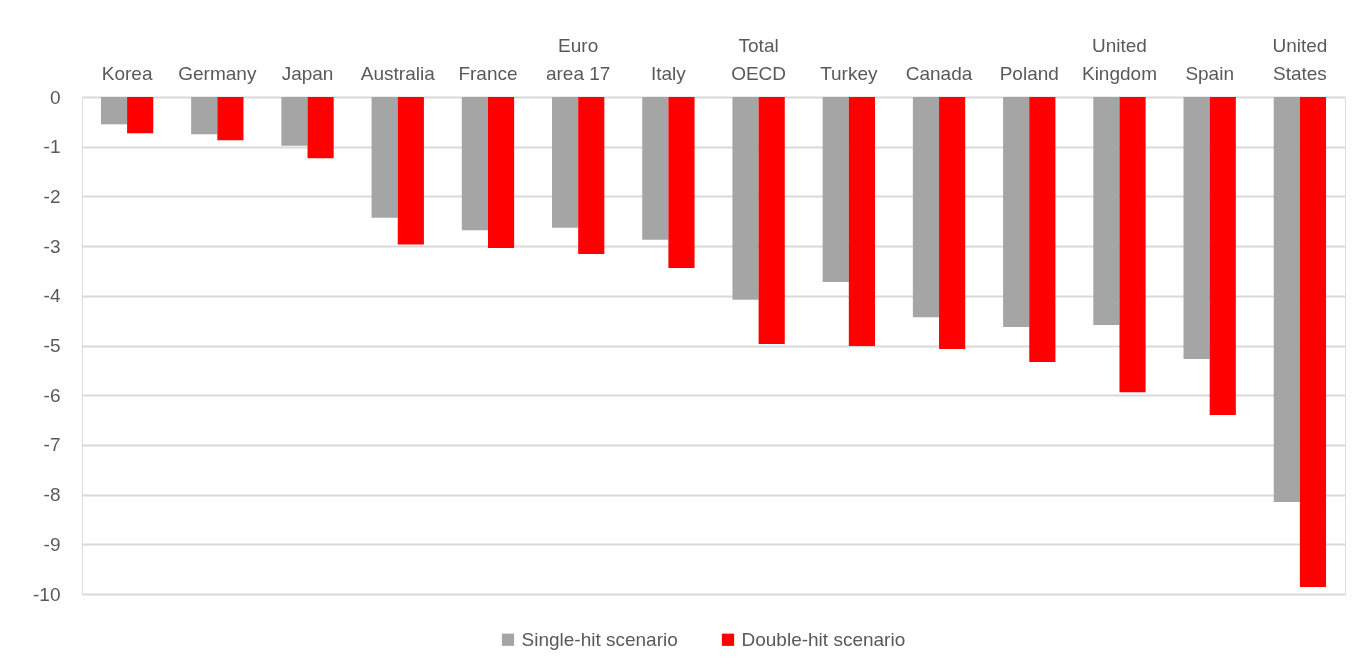 The height and width of the screenshot is (672, 1360). What do you see at coordinates (52, 395) in the screenshot?
I see `y-tick-label: -6` at bounding box center [52, 395].